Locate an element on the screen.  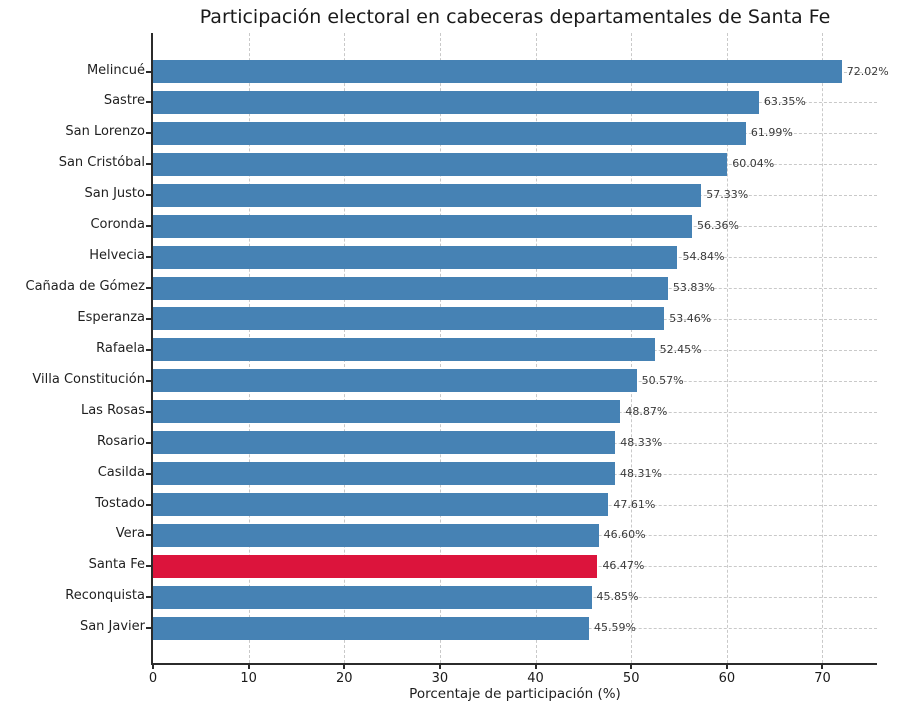
value-label: 63.35% is located at coordinates (784, 102).